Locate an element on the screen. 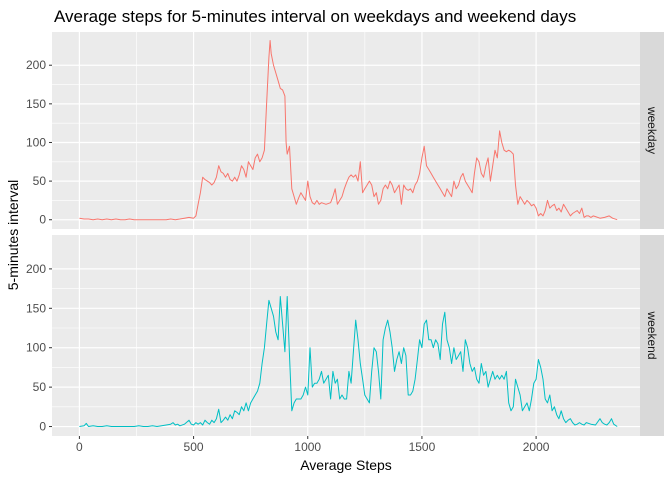 The image size is (672, 480). x-tick-label: 500 is located at coordinates (194, 447).